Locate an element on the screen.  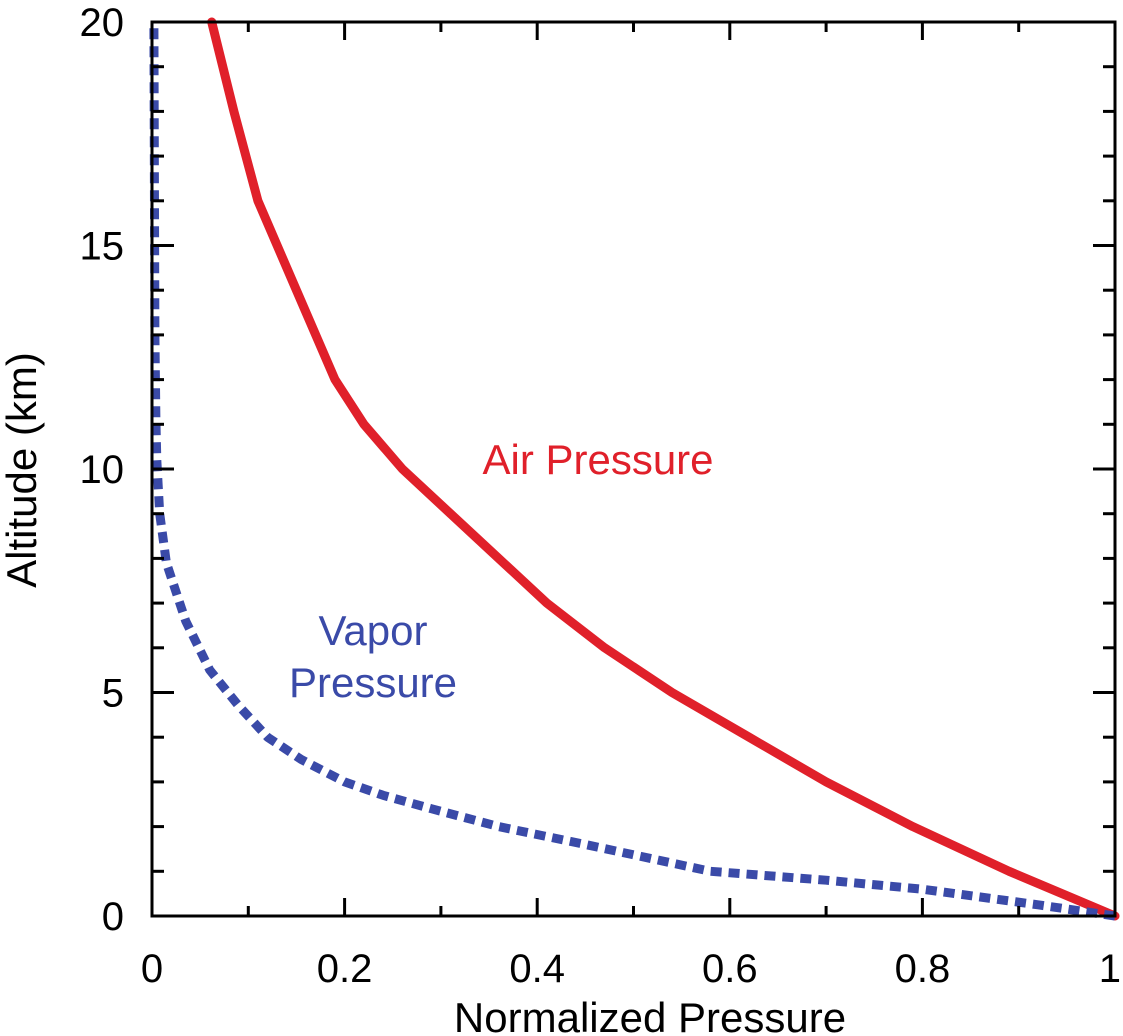
y-tick-label: 0 is located at coordinates (113, 917).